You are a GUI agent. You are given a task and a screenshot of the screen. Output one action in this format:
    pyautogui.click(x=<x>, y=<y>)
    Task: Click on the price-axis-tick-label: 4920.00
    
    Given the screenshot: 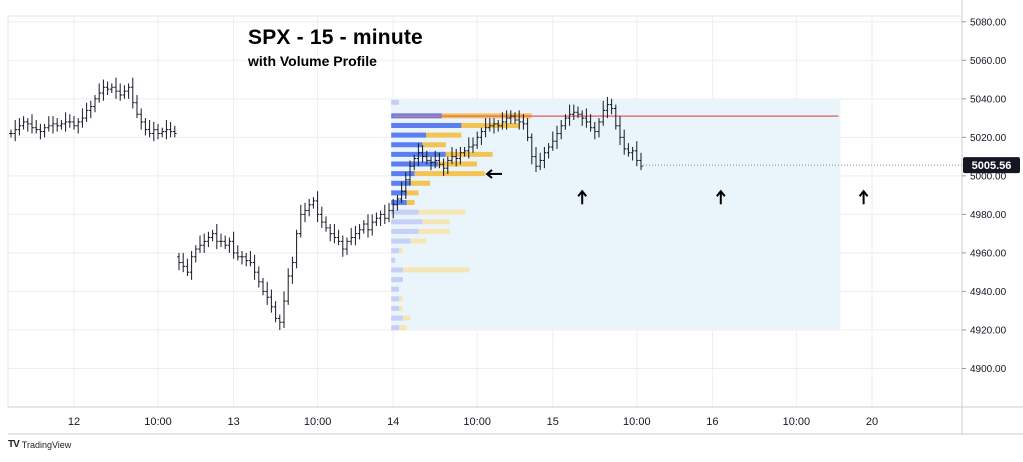 What is the action you would take?
    pyautogui.click(x=988, y=330)
    